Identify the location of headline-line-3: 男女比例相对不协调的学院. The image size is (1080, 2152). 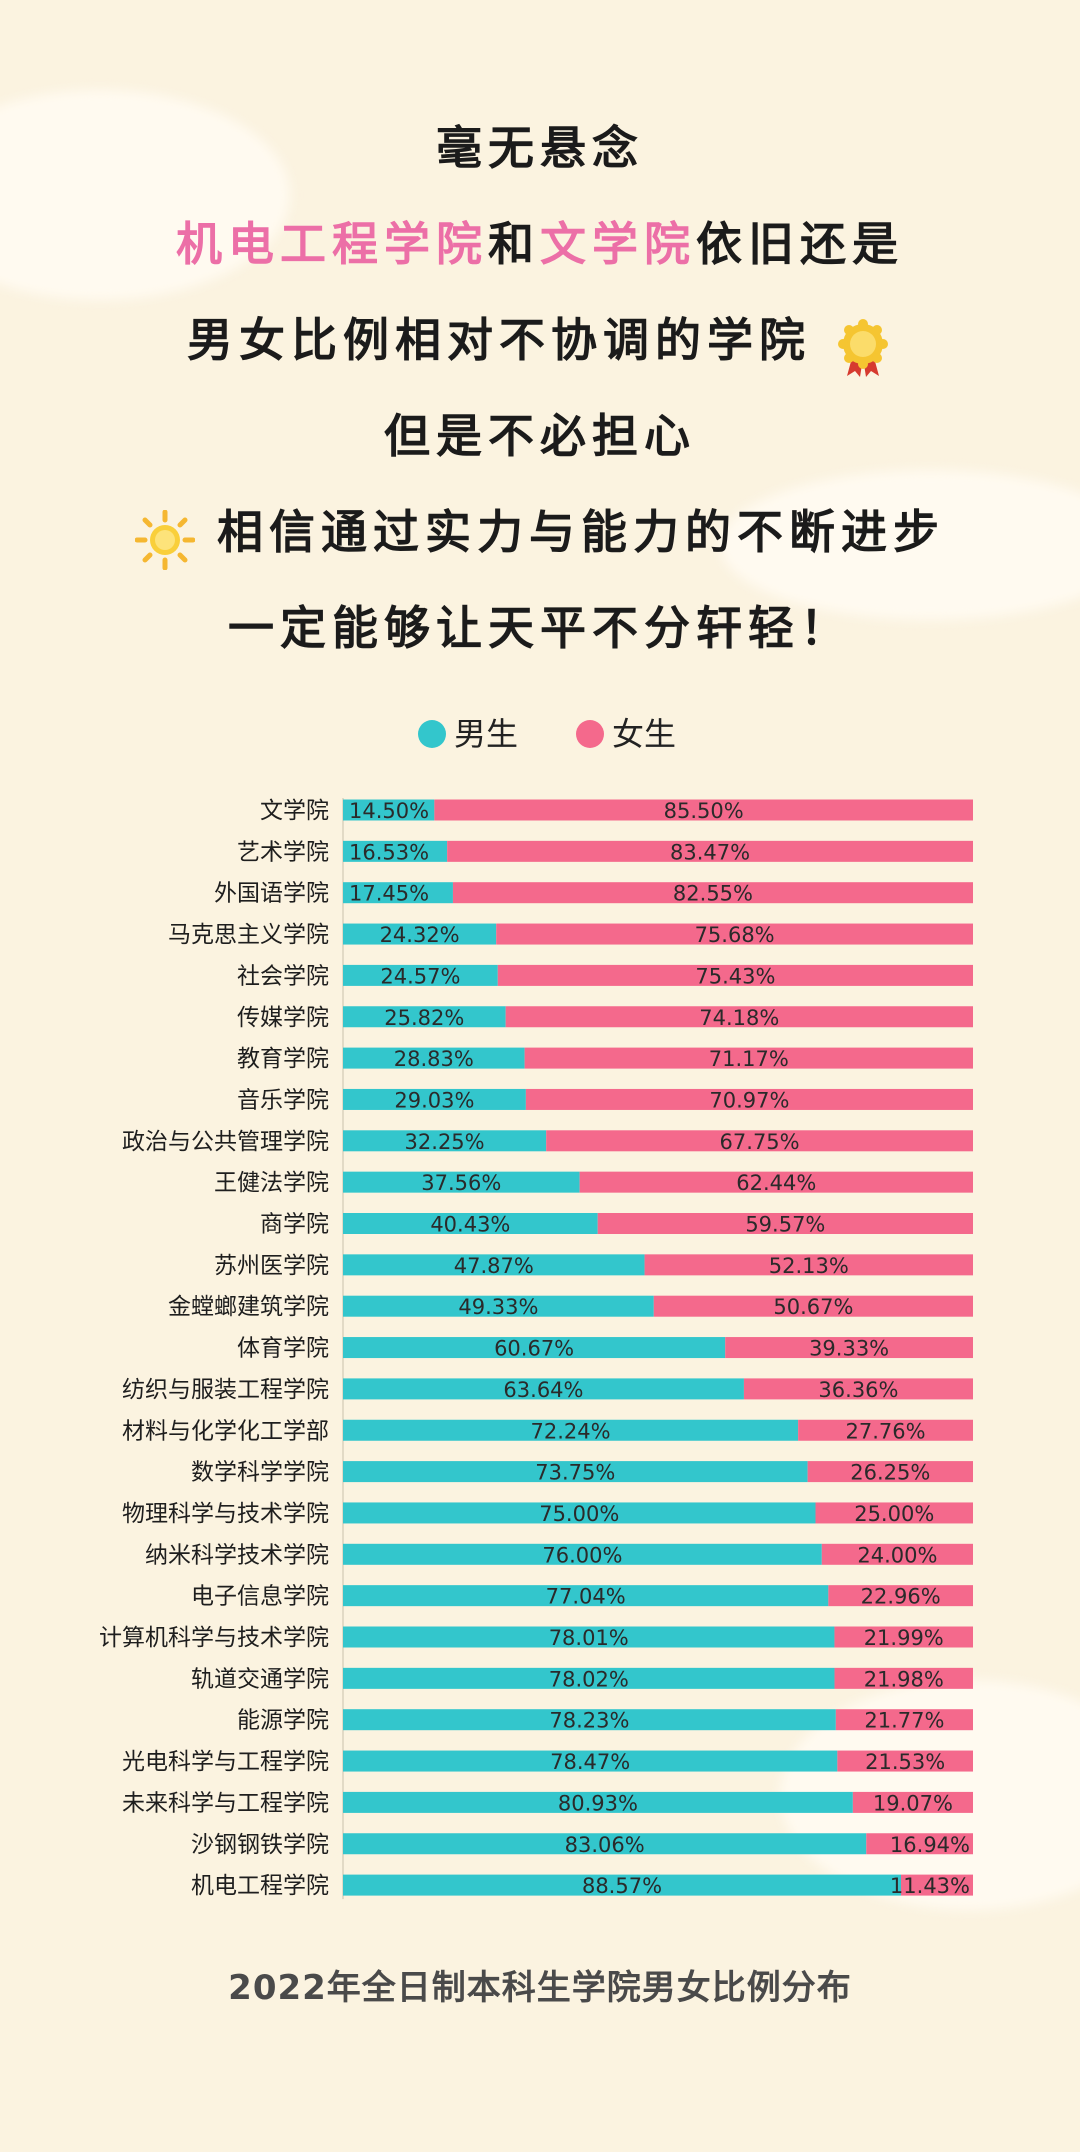
(540, 340).